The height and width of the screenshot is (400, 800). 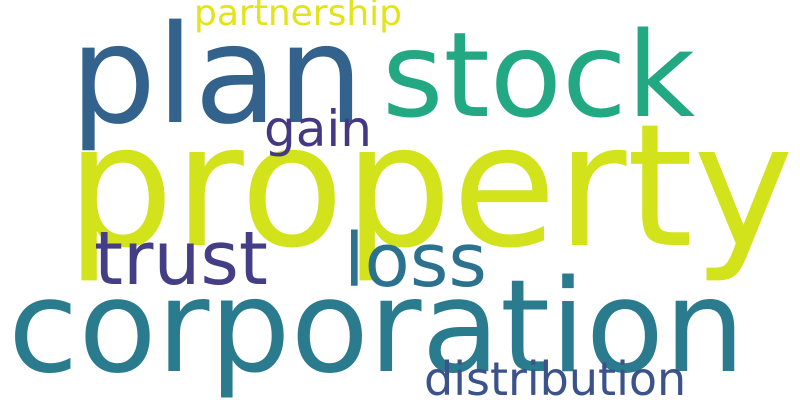 I want to click on word-partnership: partnership, so click(x=298, y=17).